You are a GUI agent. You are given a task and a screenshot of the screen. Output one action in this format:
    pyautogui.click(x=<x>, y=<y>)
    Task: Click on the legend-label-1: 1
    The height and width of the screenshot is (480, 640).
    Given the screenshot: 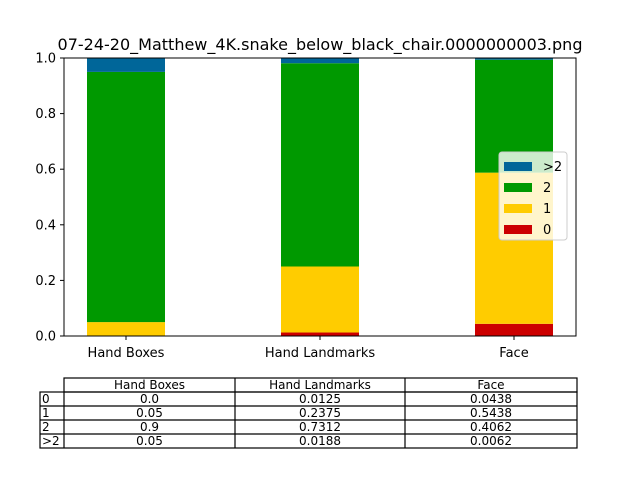 What is the action you would take?
    pyautogui.click(x=547, y=209)
    